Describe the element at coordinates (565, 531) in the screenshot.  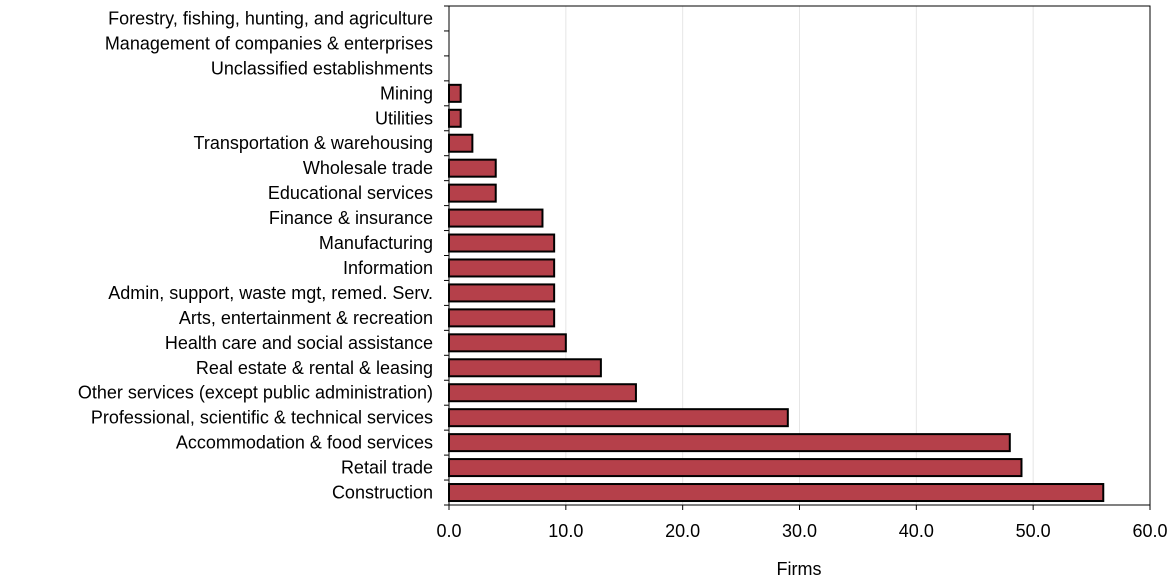
I see `x-tick-label: 10.0` at that location.